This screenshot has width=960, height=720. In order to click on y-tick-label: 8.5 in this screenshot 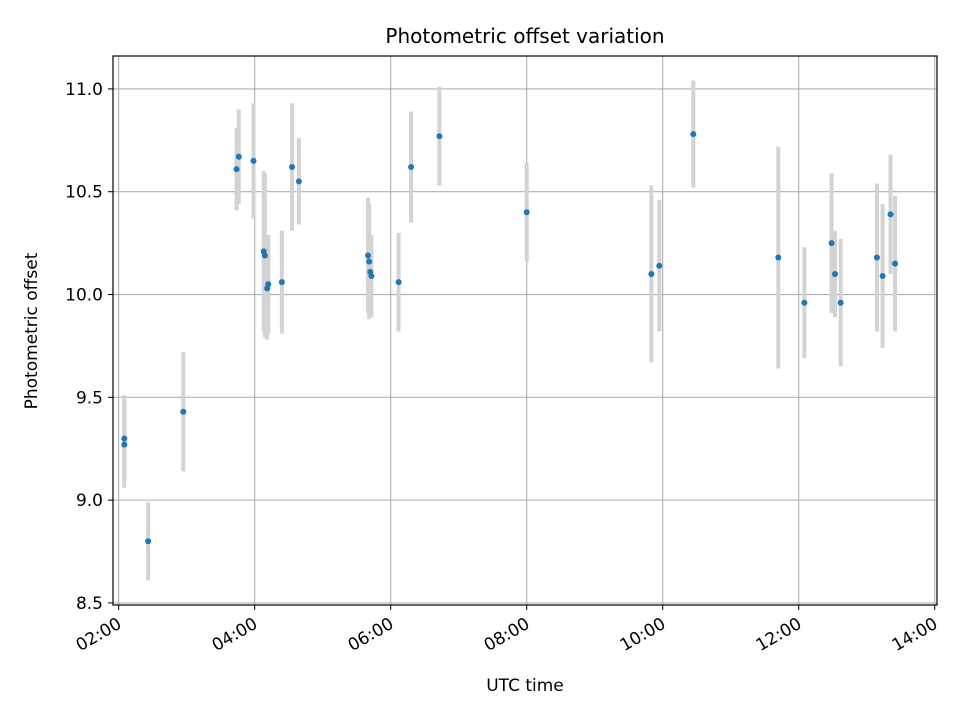, I will do `click(89, 604)`.